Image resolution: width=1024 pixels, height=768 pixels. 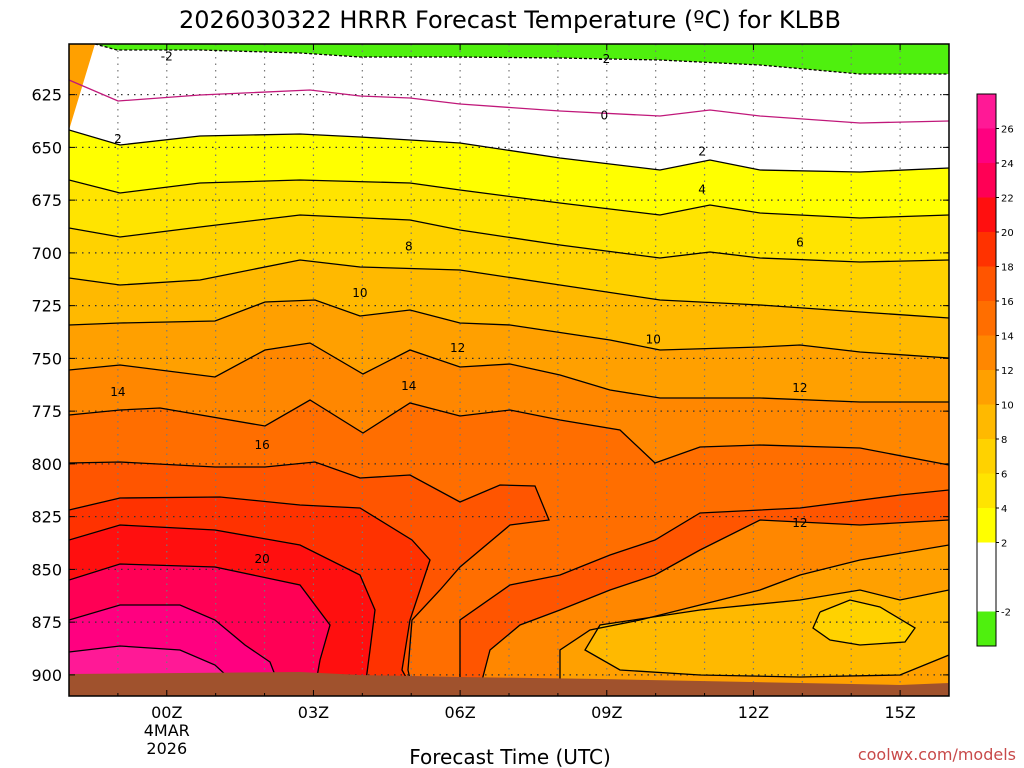 I want to click on x-tick-label: 09Z, so click(x=606, y=712).